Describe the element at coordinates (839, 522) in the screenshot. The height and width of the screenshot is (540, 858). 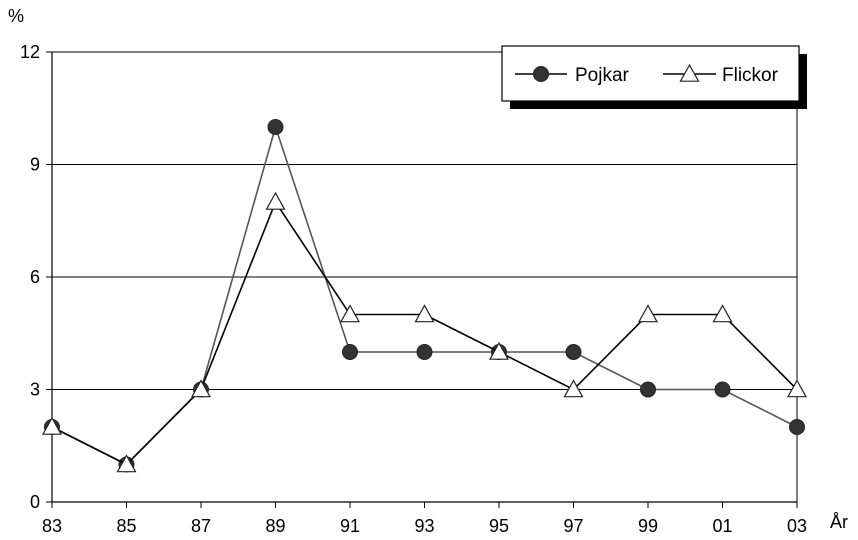
I see `x-axis-label: År` at that location.